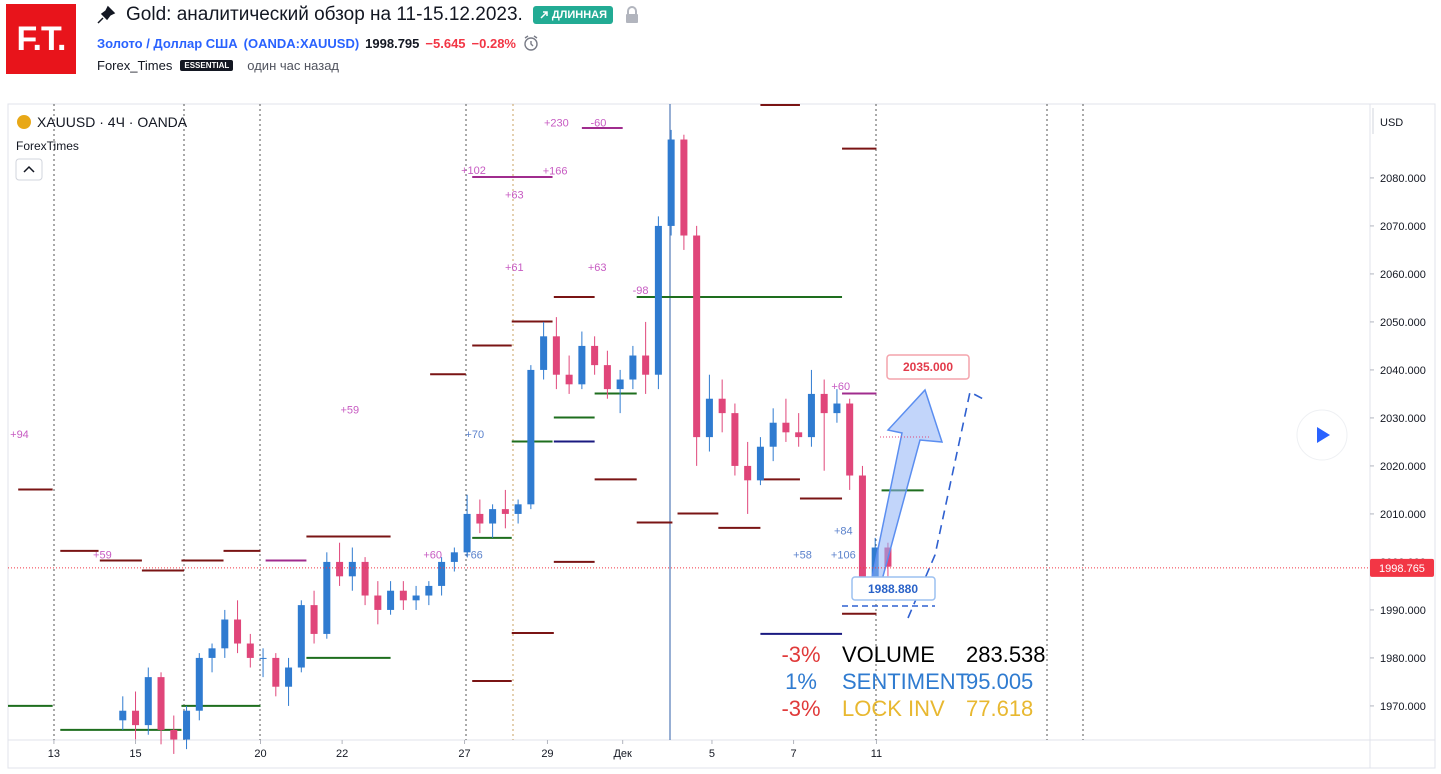  Describe the element at coordinates (167, 43) in the screenshot. I see `symbol-name: Золото / Доллар США` at that location.